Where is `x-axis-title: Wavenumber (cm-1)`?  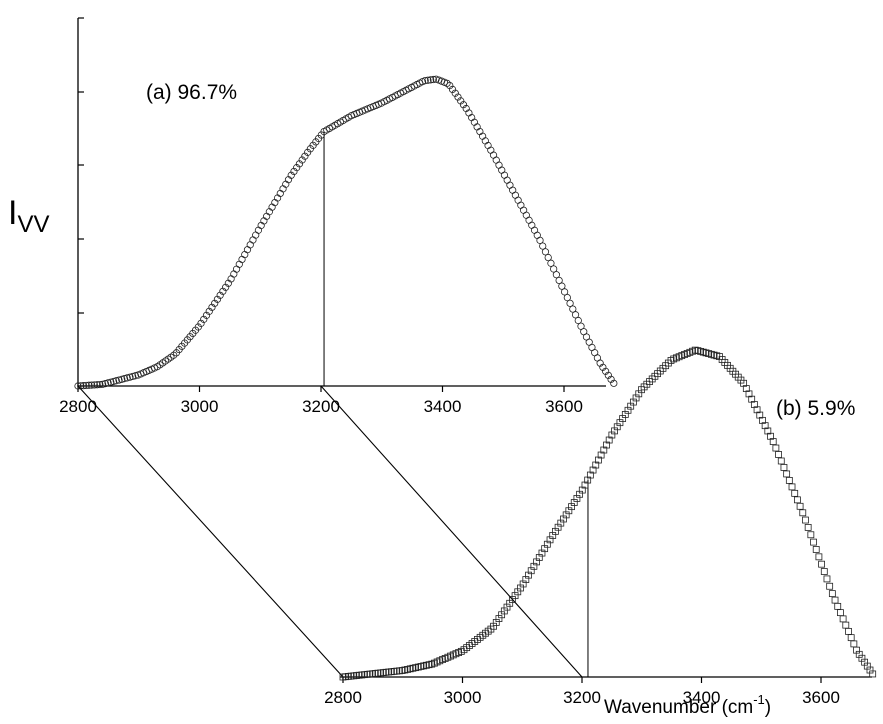 x-axis-title: Wavenumber (cm-1) is located at coordinates (687, 705).